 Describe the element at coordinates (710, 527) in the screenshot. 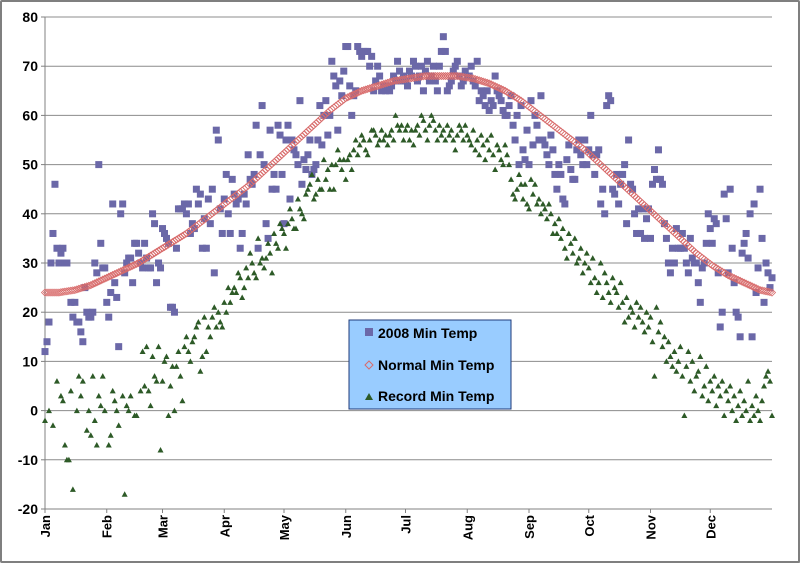

I see `x-tick-label: Dec` at that location.